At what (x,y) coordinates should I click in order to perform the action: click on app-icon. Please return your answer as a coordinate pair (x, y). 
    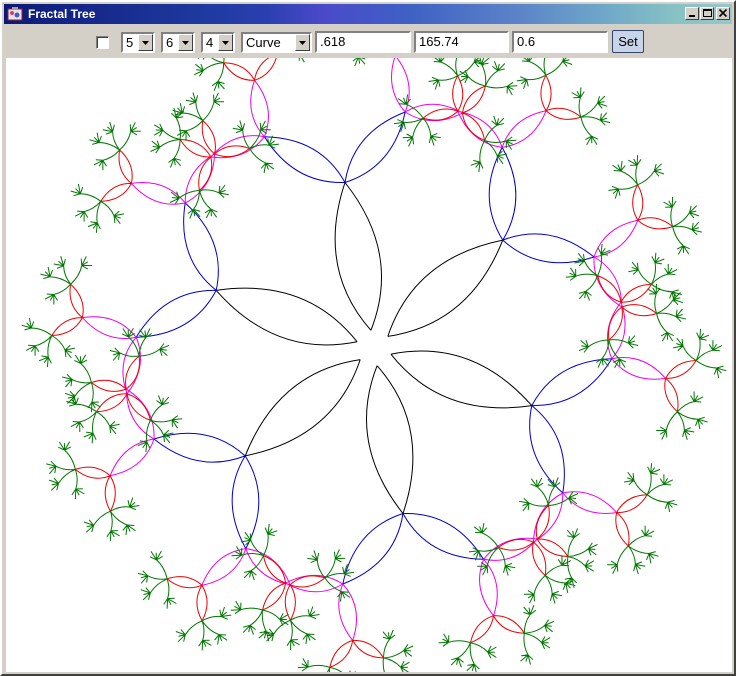
    Looking at the image, I should click on (15, 14).